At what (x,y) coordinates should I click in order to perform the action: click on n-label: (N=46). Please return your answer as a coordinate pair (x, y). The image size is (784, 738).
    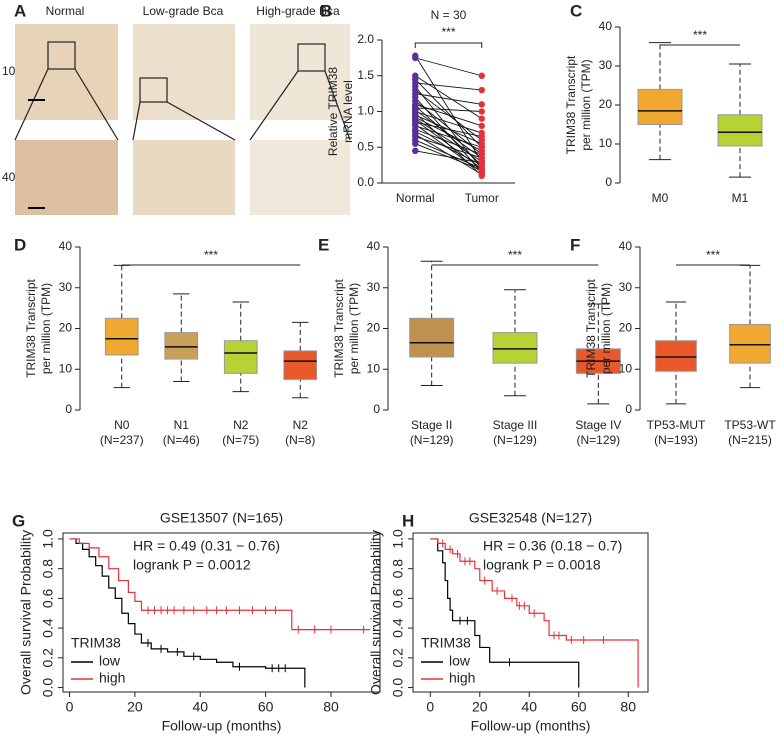
    Looking at the image, I should click on (181, 440).